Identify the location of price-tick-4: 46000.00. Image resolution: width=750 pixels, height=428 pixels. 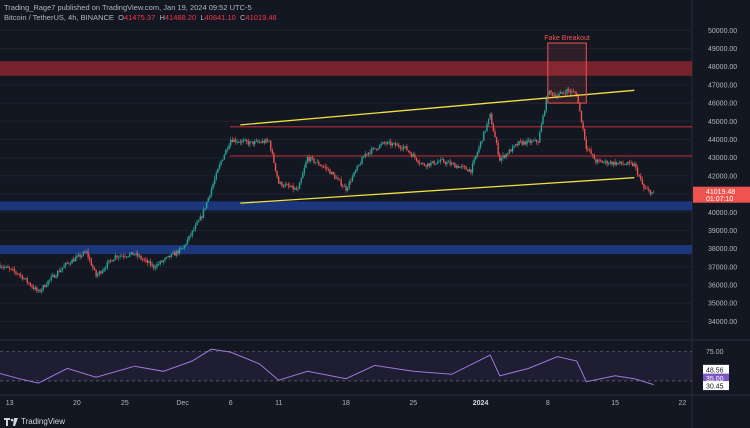
(722, 104).